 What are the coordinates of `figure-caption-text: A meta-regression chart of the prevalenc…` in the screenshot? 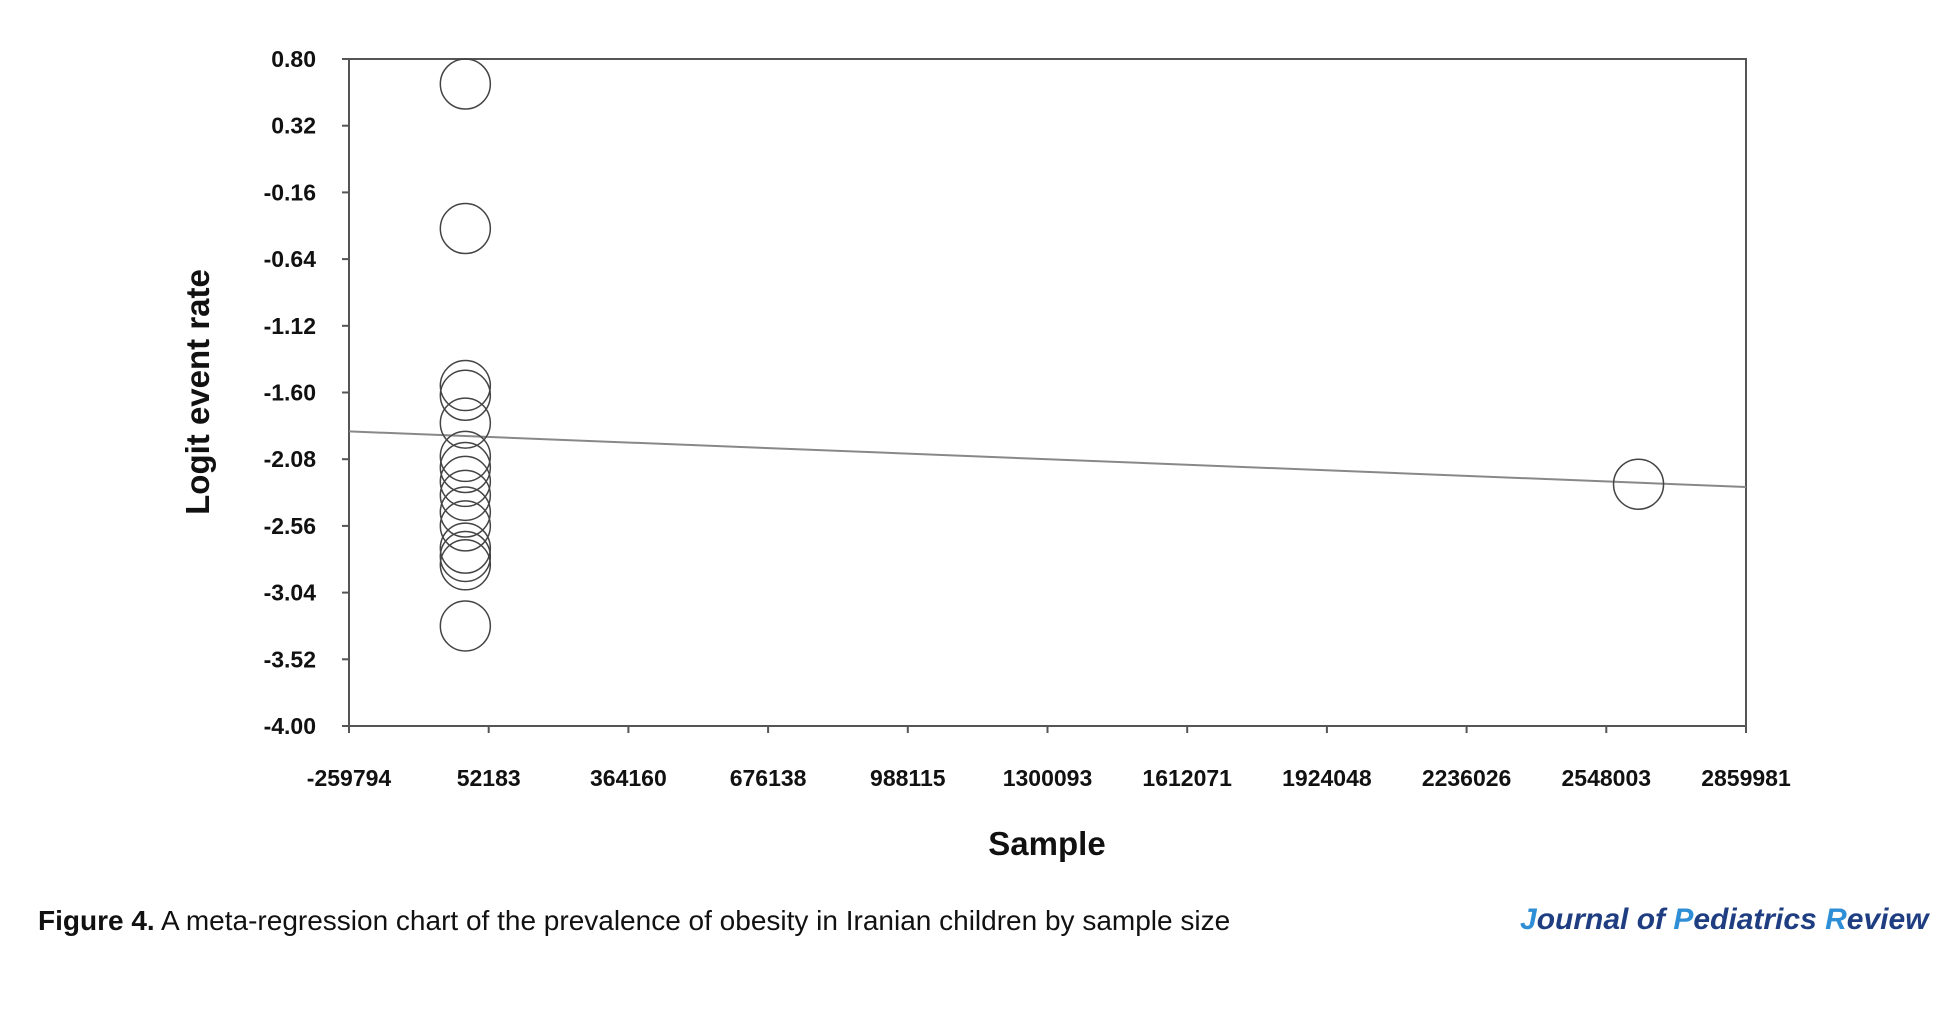 It's located at (692, 920).